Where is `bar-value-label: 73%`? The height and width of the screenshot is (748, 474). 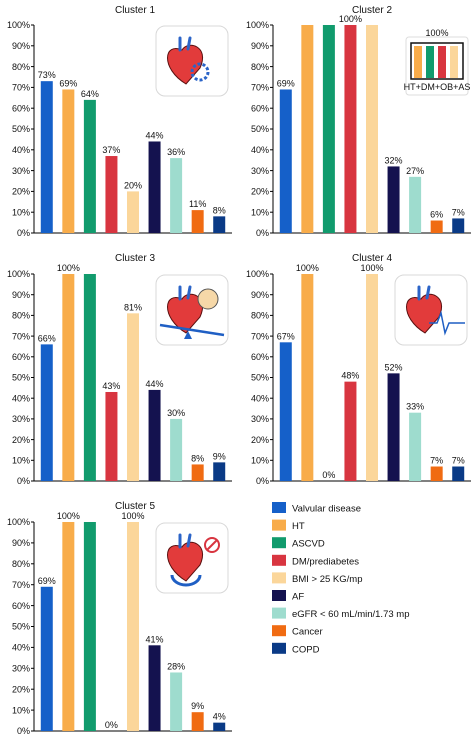
bar-value-label: 73% is located at coordinates (47, 75).